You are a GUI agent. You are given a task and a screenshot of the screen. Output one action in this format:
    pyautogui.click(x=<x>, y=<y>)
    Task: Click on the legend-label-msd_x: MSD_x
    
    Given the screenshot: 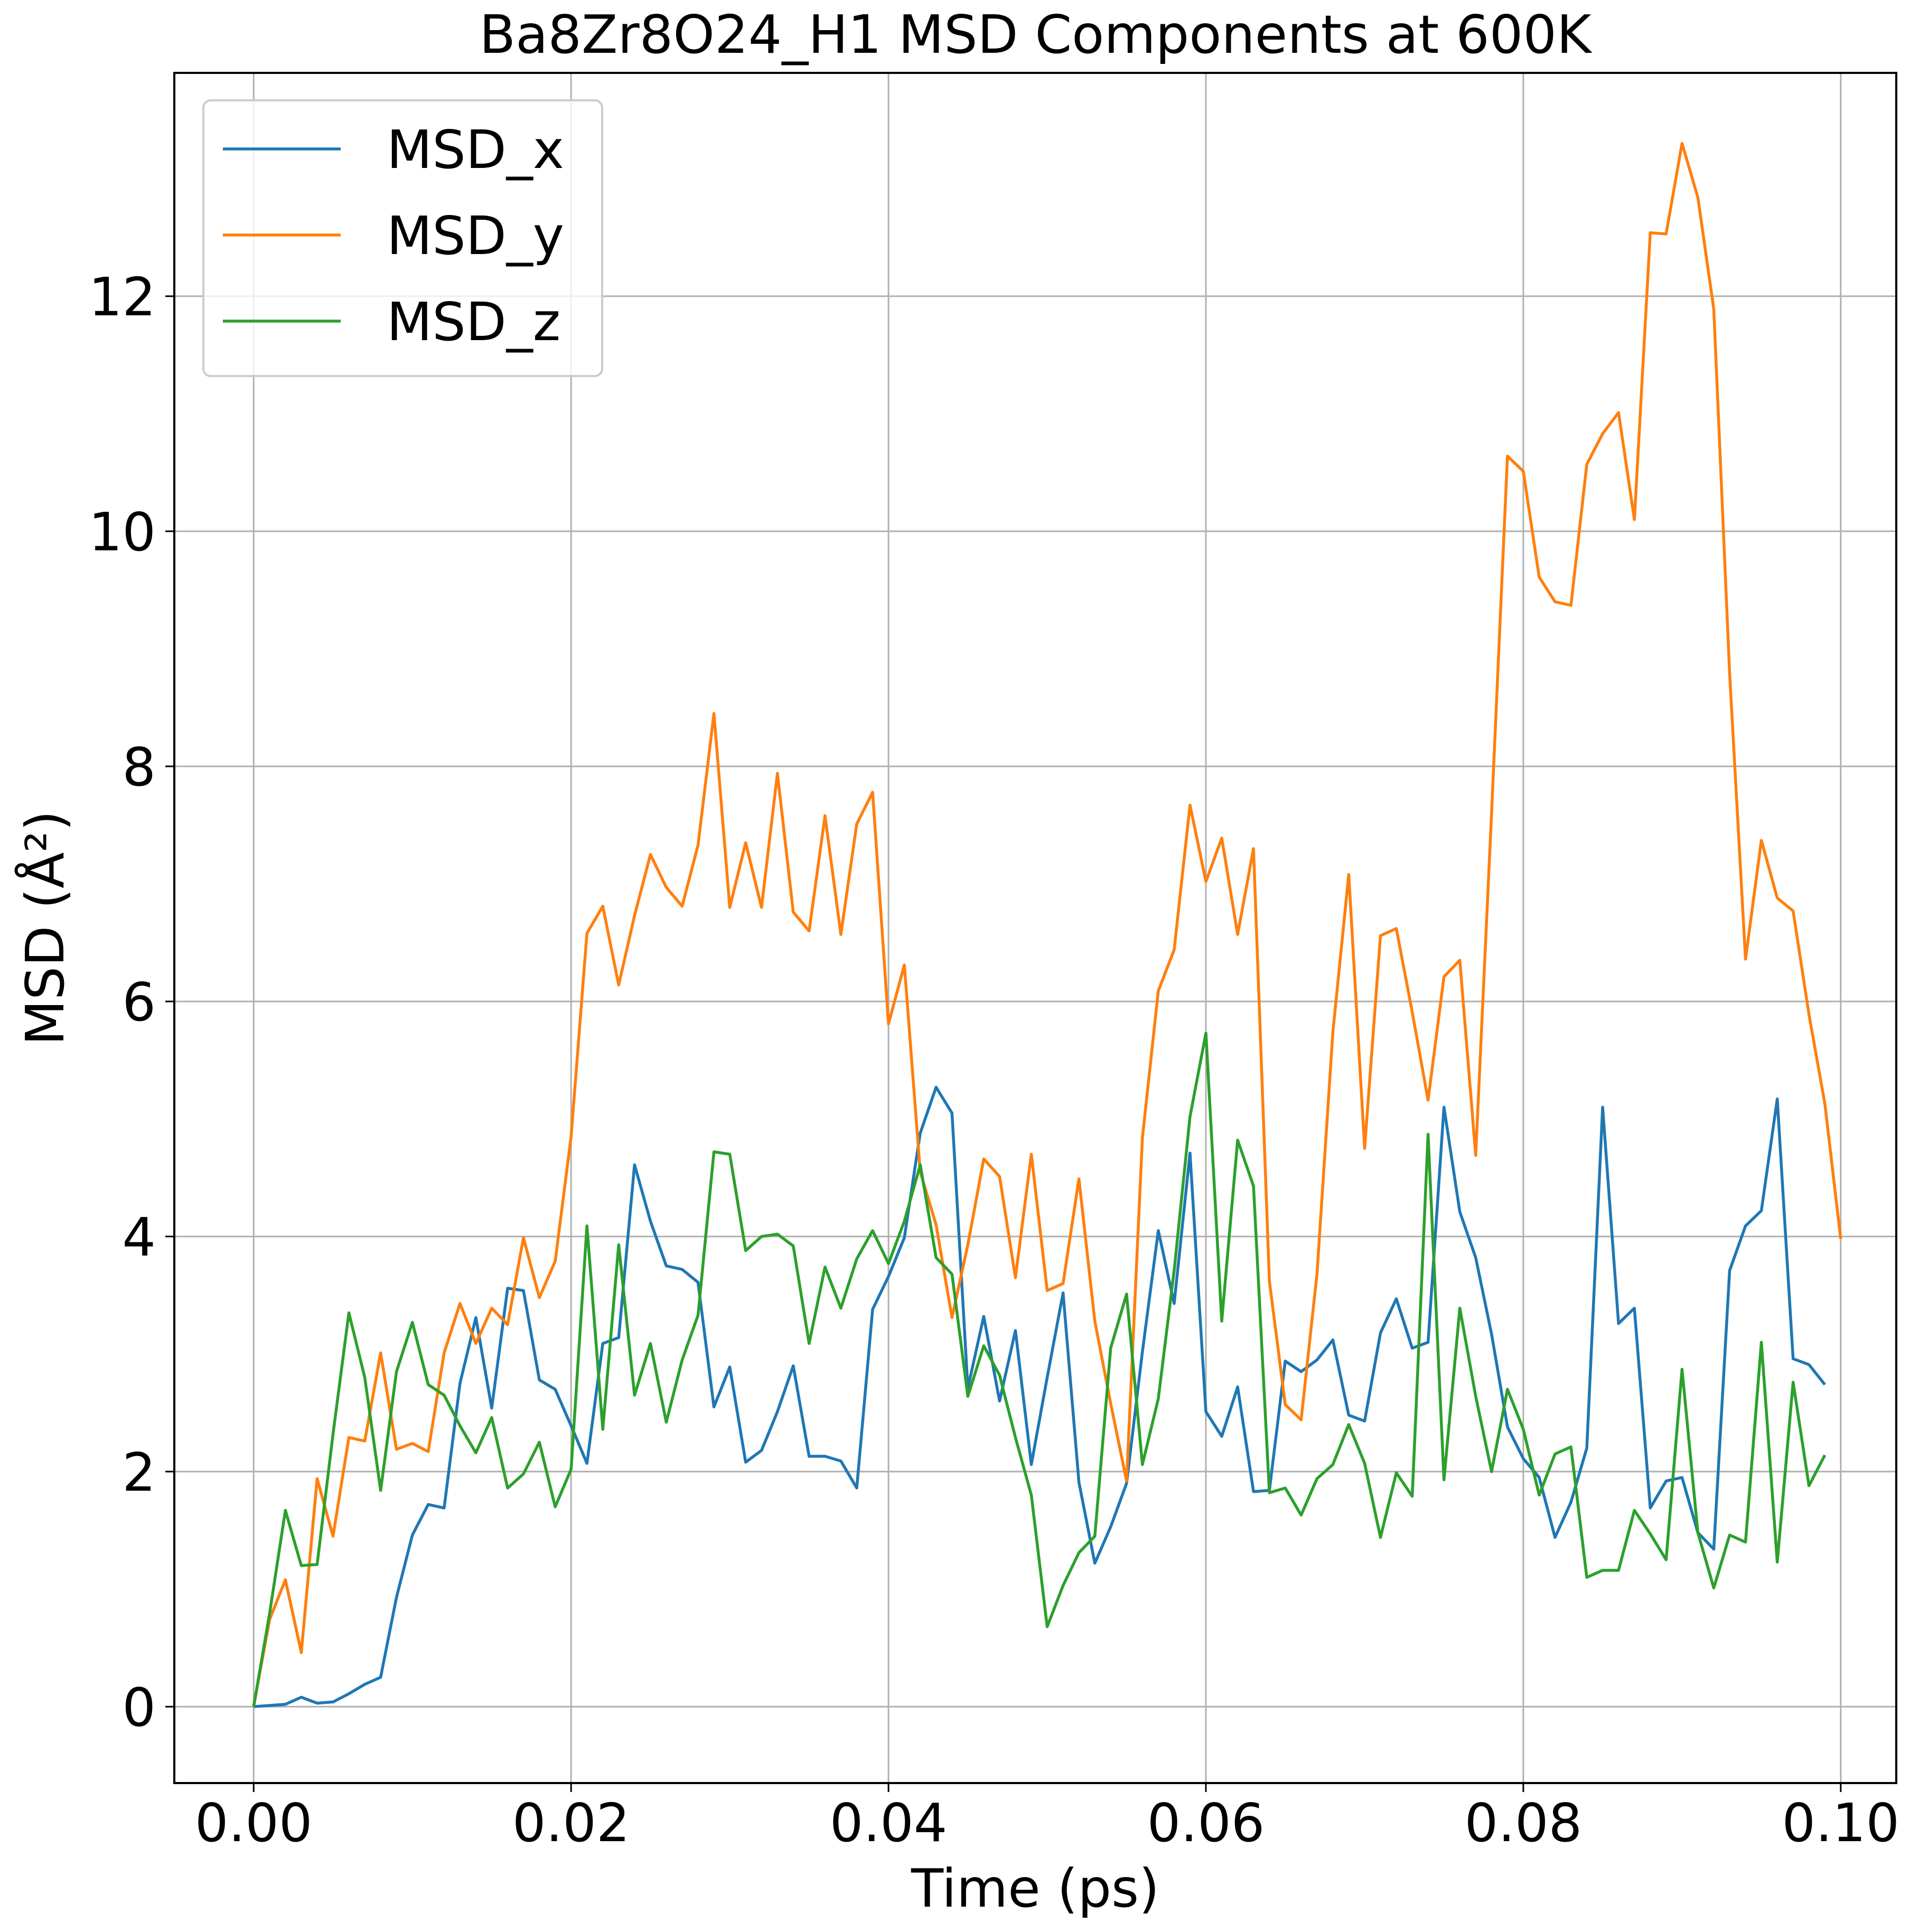 What is the action you would take?
    pyautogui.click(x=475, y=150)
    